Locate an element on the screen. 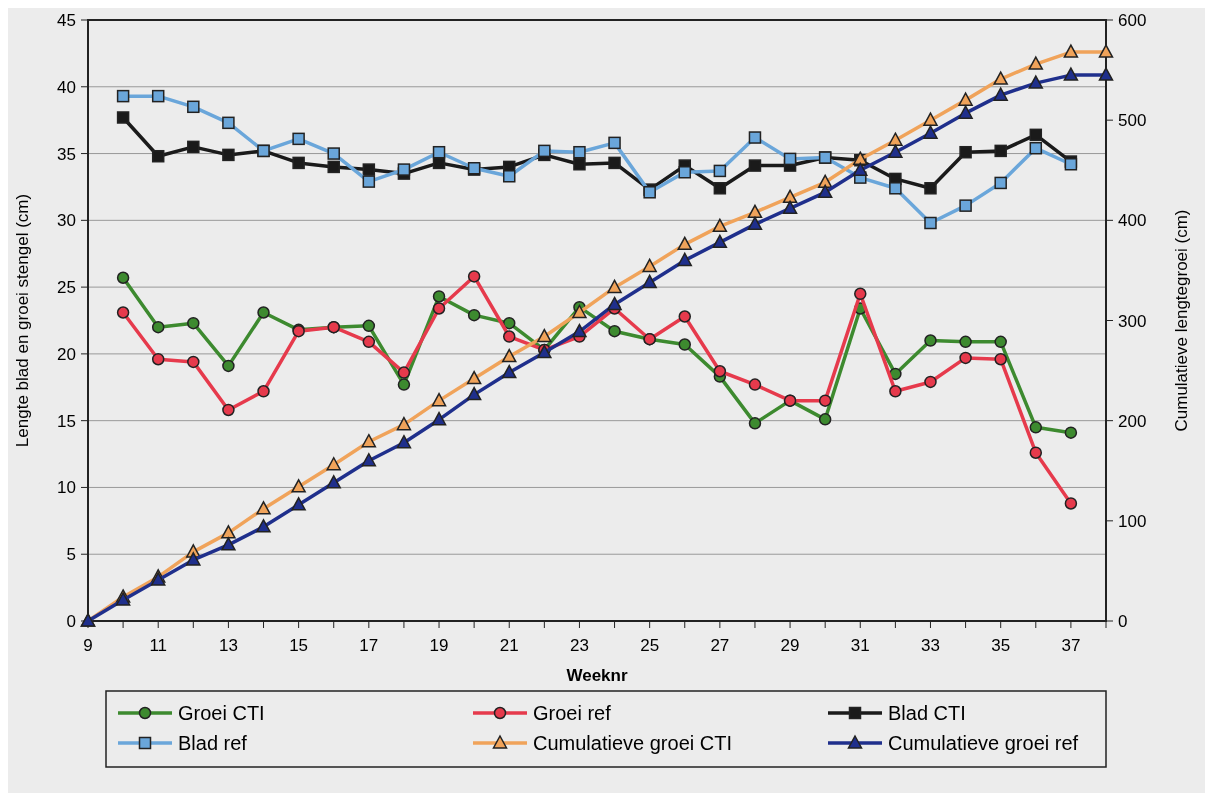 Image resolution: width=1213 pixels, height=801 pixels. y-tick-label: 45 is located at coordinates (66, 20).